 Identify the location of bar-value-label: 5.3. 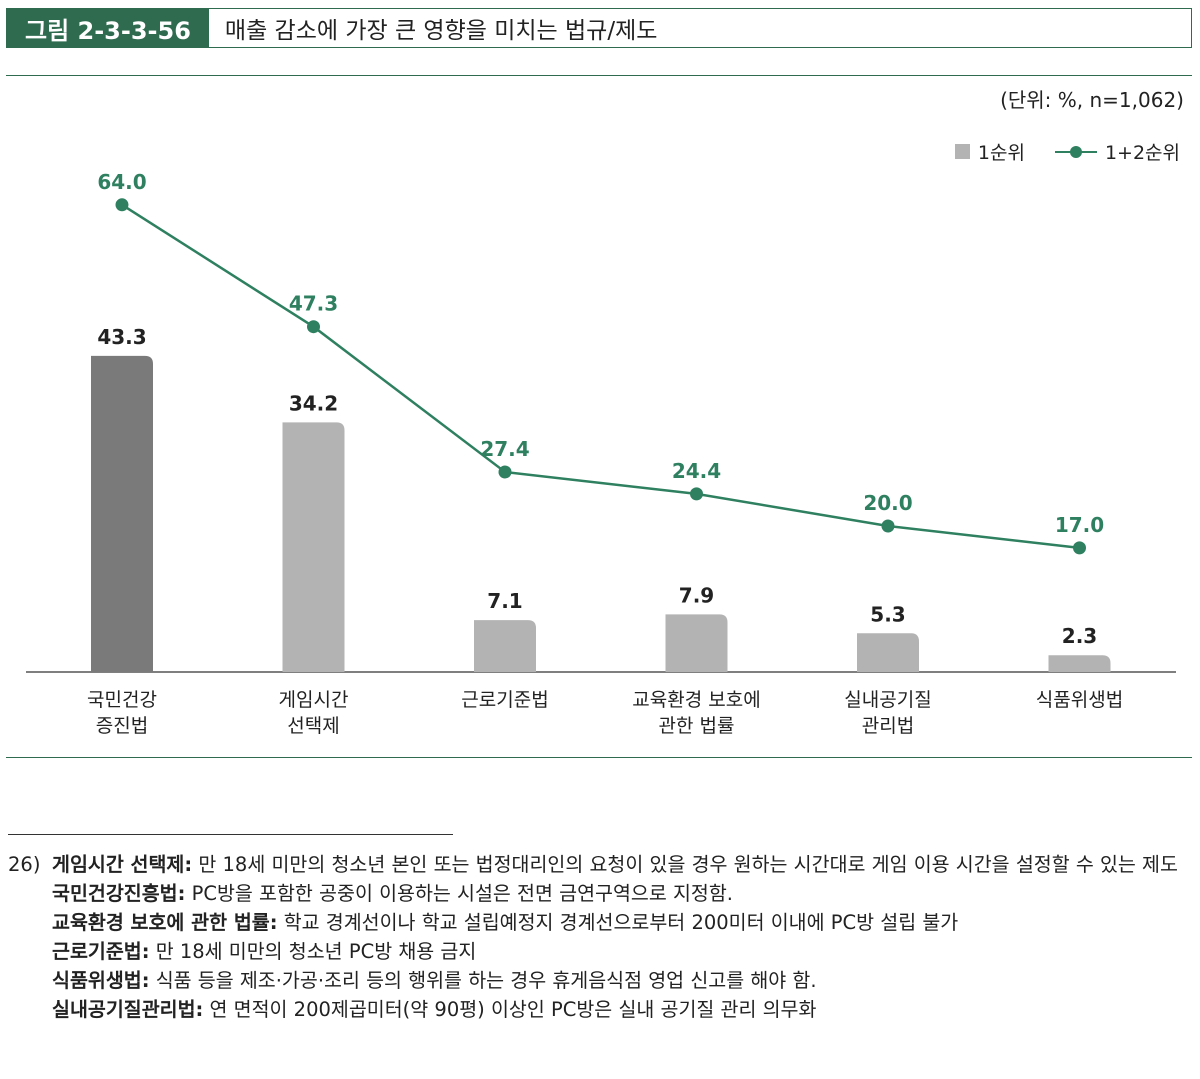
(887, 614).